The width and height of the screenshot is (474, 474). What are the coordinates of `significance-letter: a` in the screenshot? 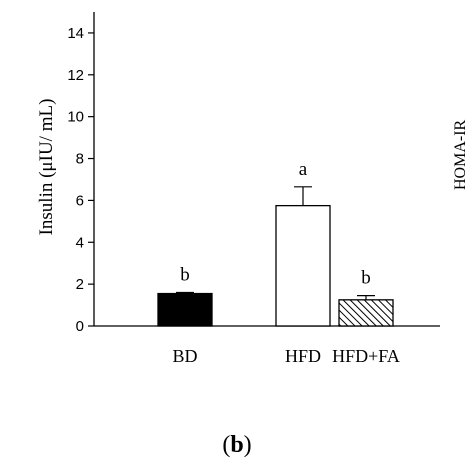 It's located at (303, 169).